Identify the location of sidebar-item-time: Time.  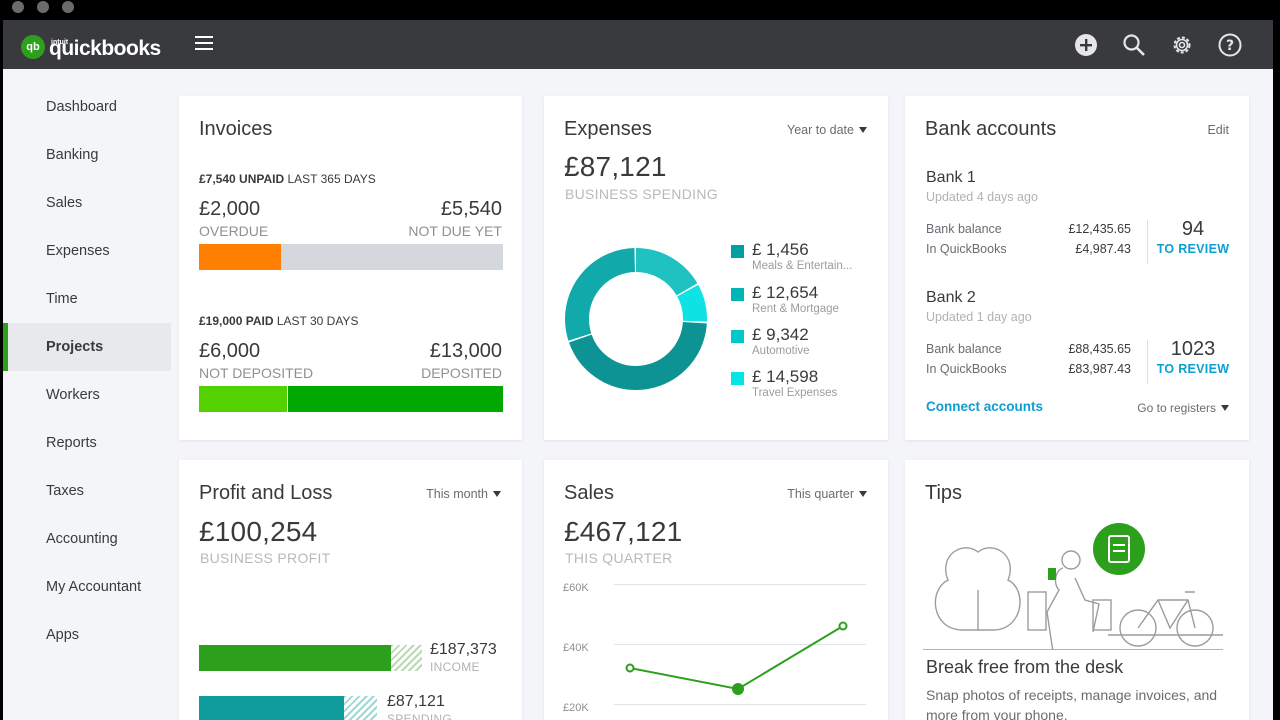
(62, 299).